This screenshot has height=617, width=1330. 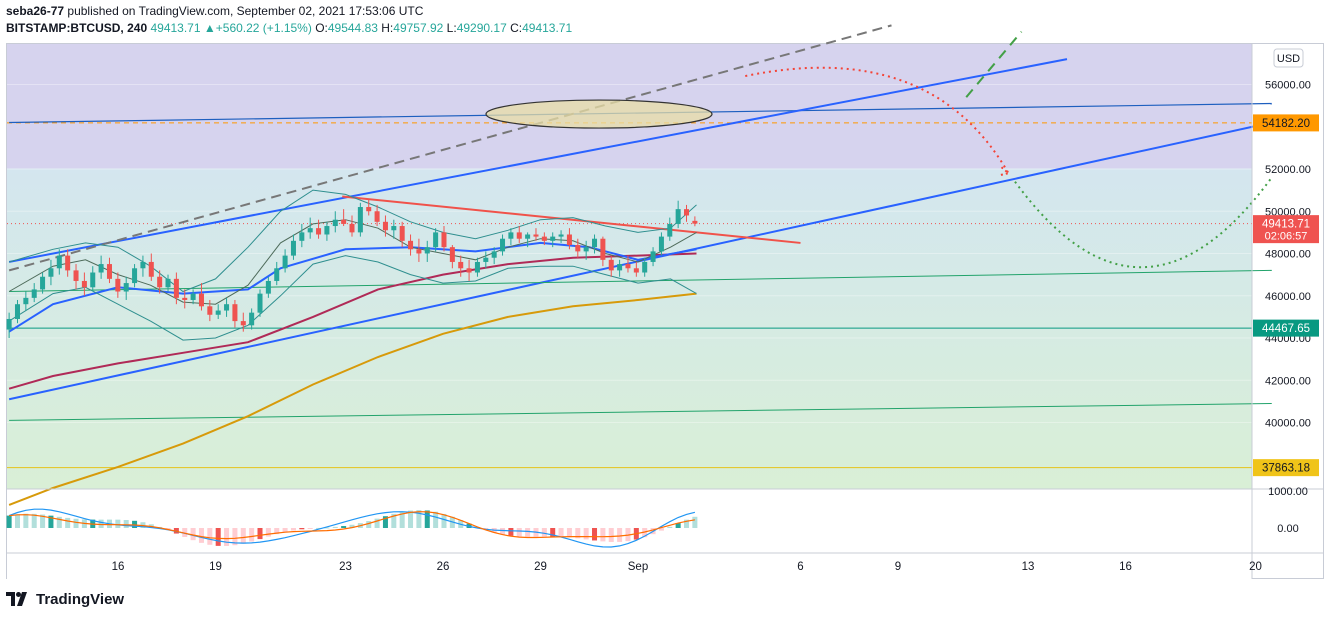 I want to click on price-axis-tag, so click(x=1286, y=123).